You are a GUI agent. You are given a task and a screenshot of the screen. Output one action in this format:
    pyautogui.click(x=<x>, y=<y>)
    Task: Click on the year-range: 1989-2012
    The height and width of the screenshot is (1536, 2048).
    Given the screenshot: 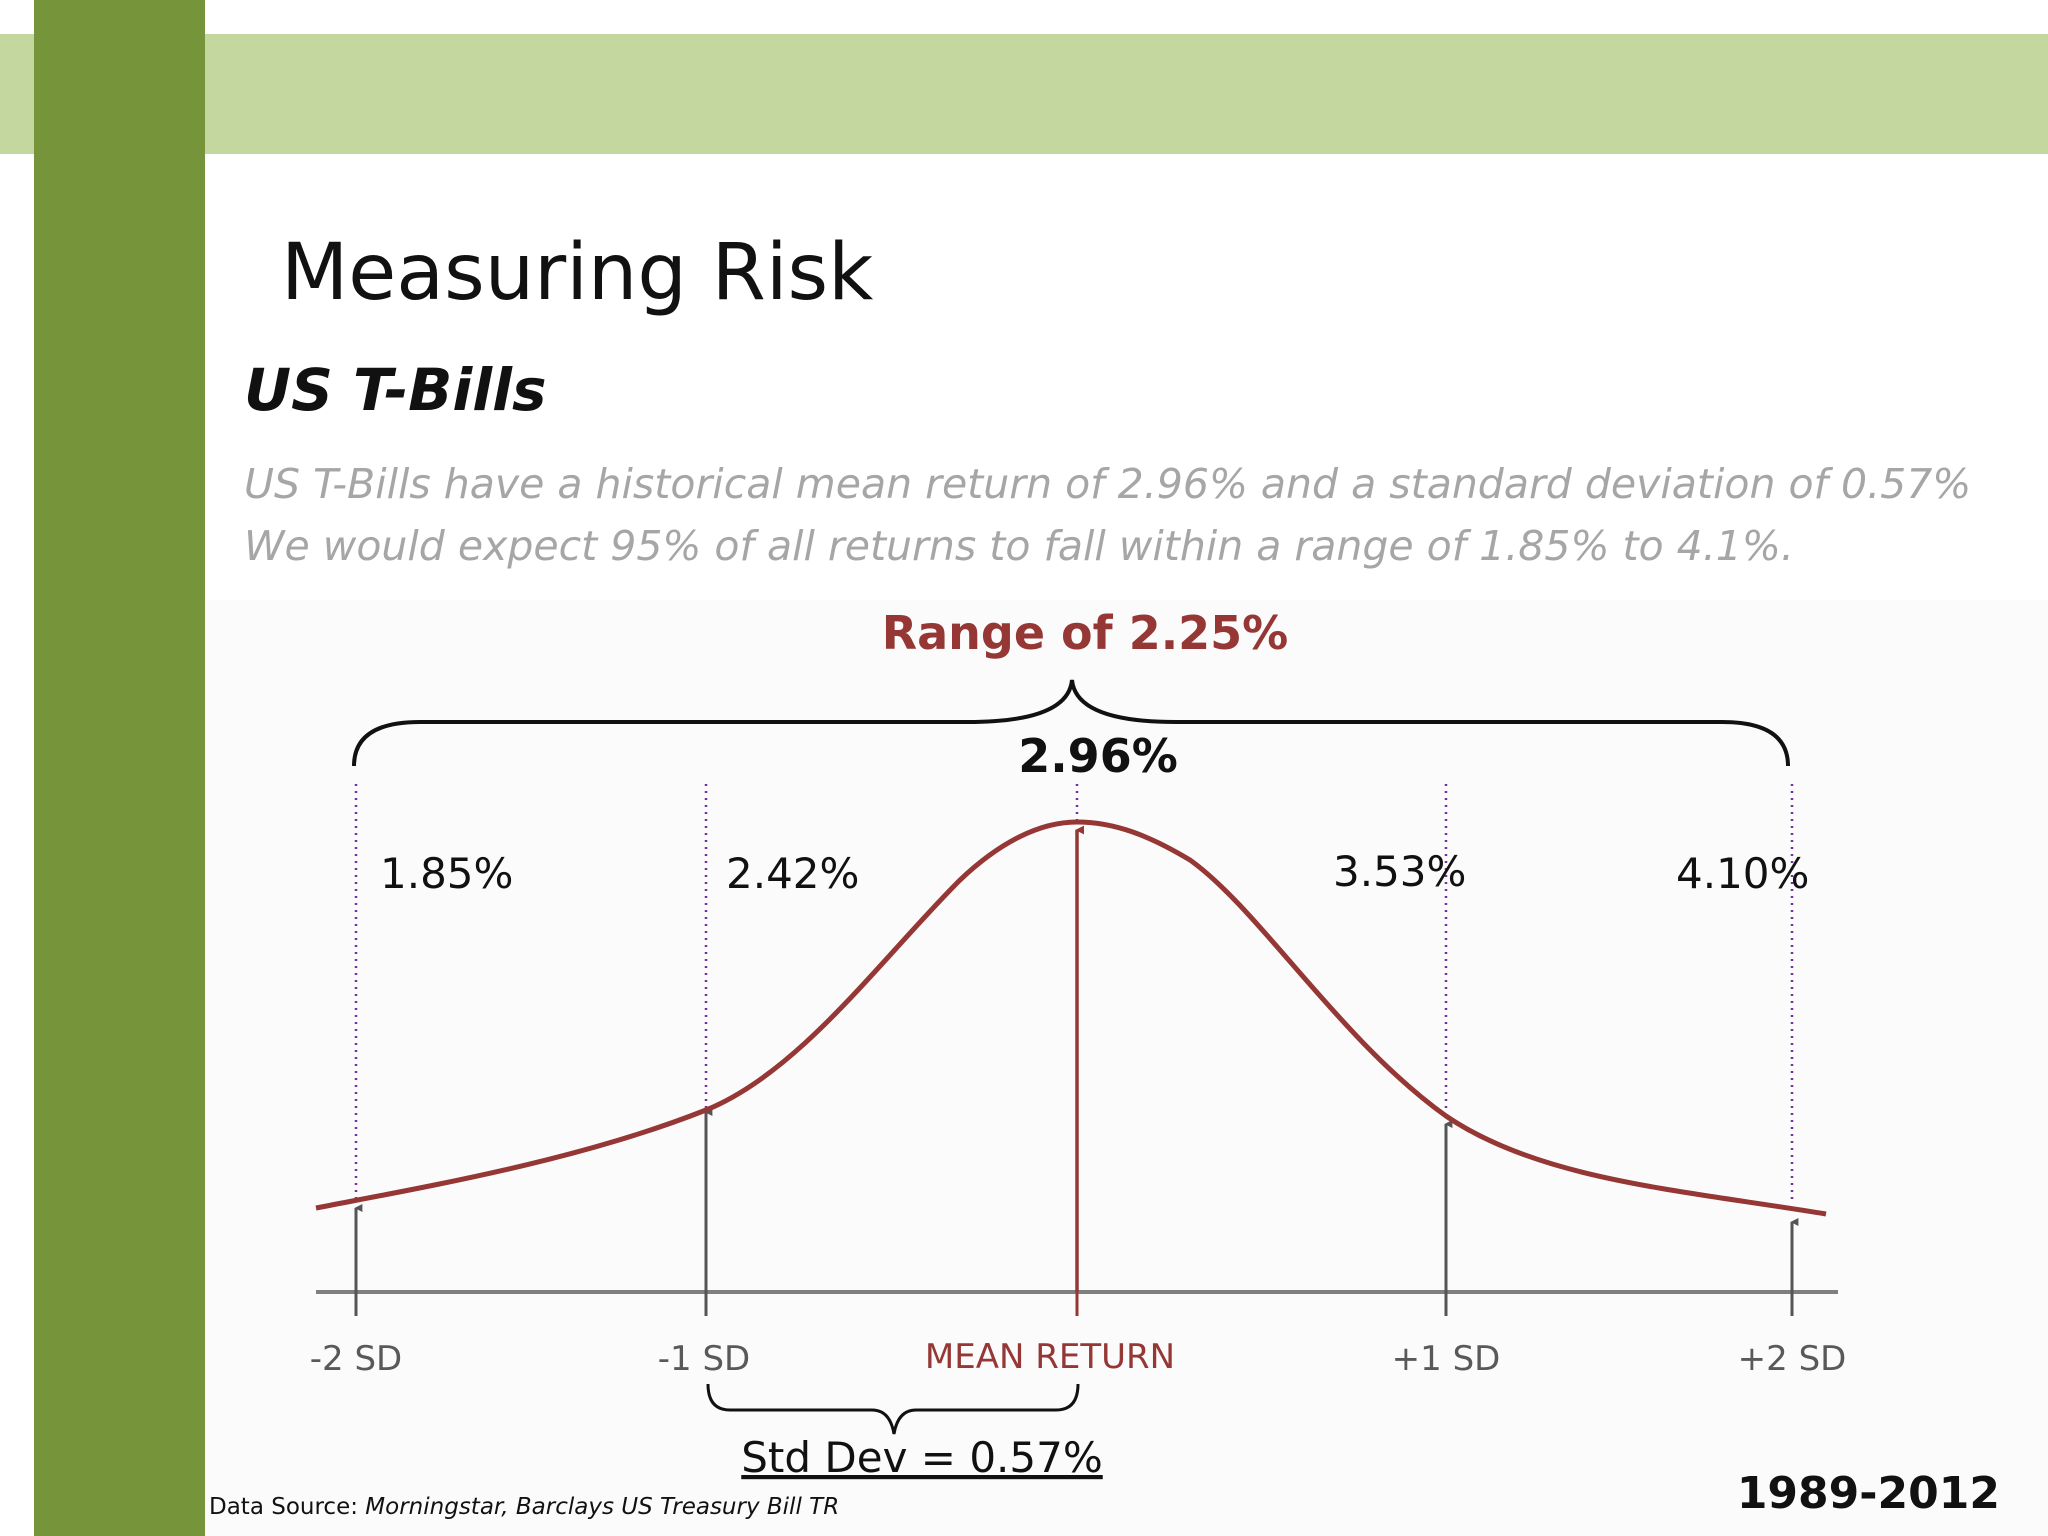 What is the action you would take?
    pyautogui.click(x=1868, y=1493)
    